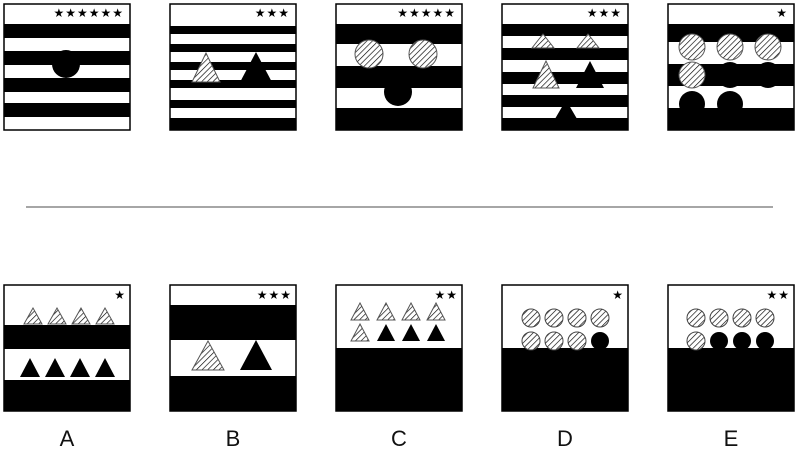 The width and height of the screenshot is (798, 456). I want to click on option-label-b: B, so click(233, 438).